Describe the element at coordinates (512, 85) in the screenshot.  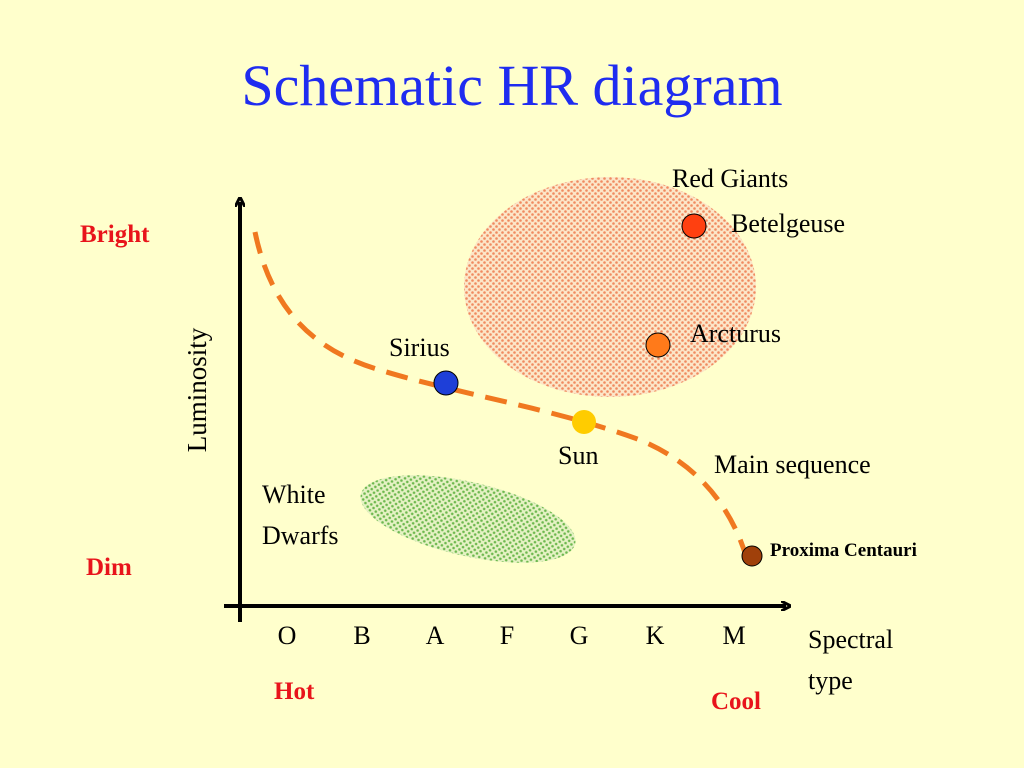
I see `slide-title: Schematic HR diagram` at that location.